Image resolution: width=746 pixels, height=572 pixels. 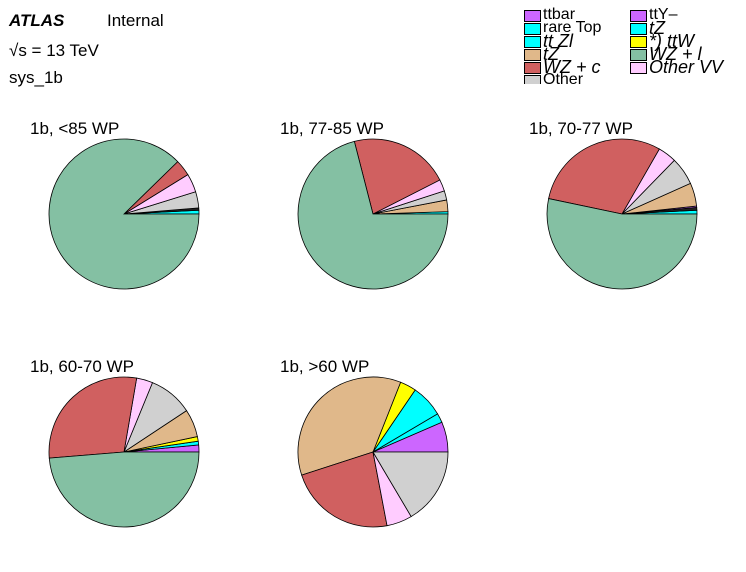 What do you see at coordinates (686, 67) in the screenshot?
I see `legend-label: Other VV` at bounding box center [686, 67].